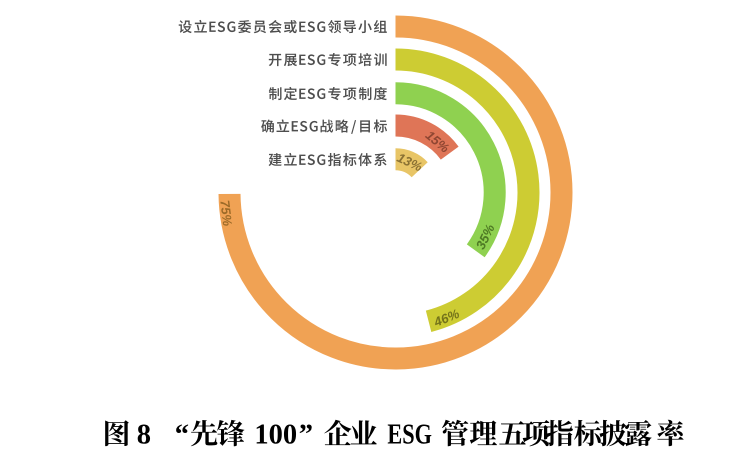  Describe the element at coordinates (409, 435) in the screenshot. I see `svg-text: ESG` at that location.